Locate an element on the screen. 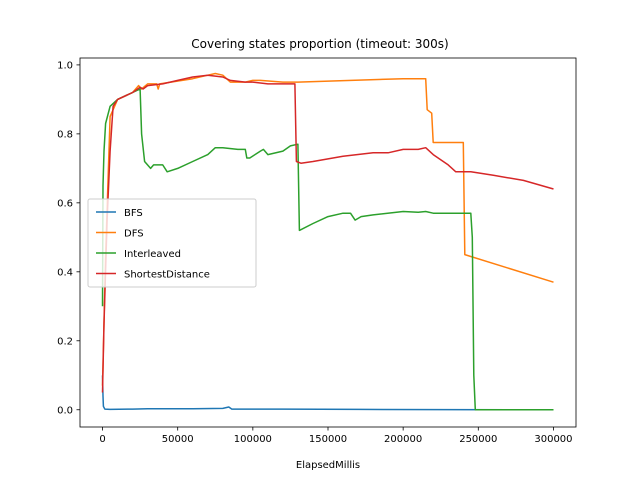 The height and width of the screenshot is (480, 640). legend-box is located at coordinates (172, 243).